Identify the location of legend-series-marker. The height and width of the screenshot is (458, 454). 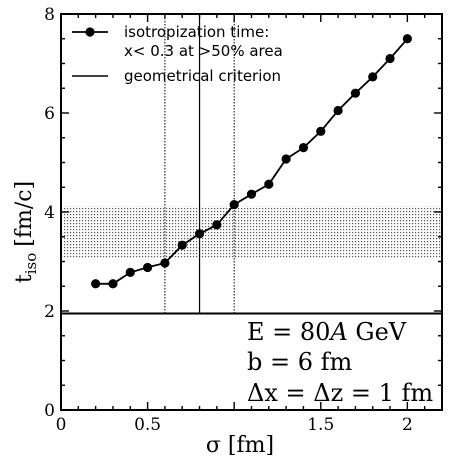
(90, 32).